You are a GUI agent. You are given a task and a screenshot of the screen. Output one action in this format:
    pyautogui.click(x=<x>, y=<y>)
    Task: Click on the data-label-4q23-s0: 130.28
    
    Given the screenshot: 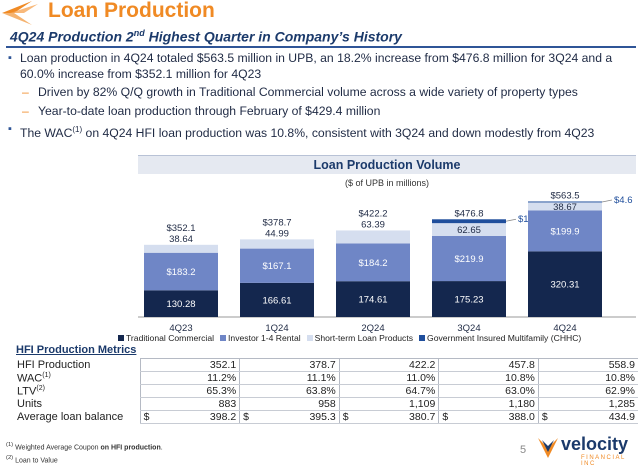 What is the action you would take?
    pyautogui.click(x=180, y=304)
    